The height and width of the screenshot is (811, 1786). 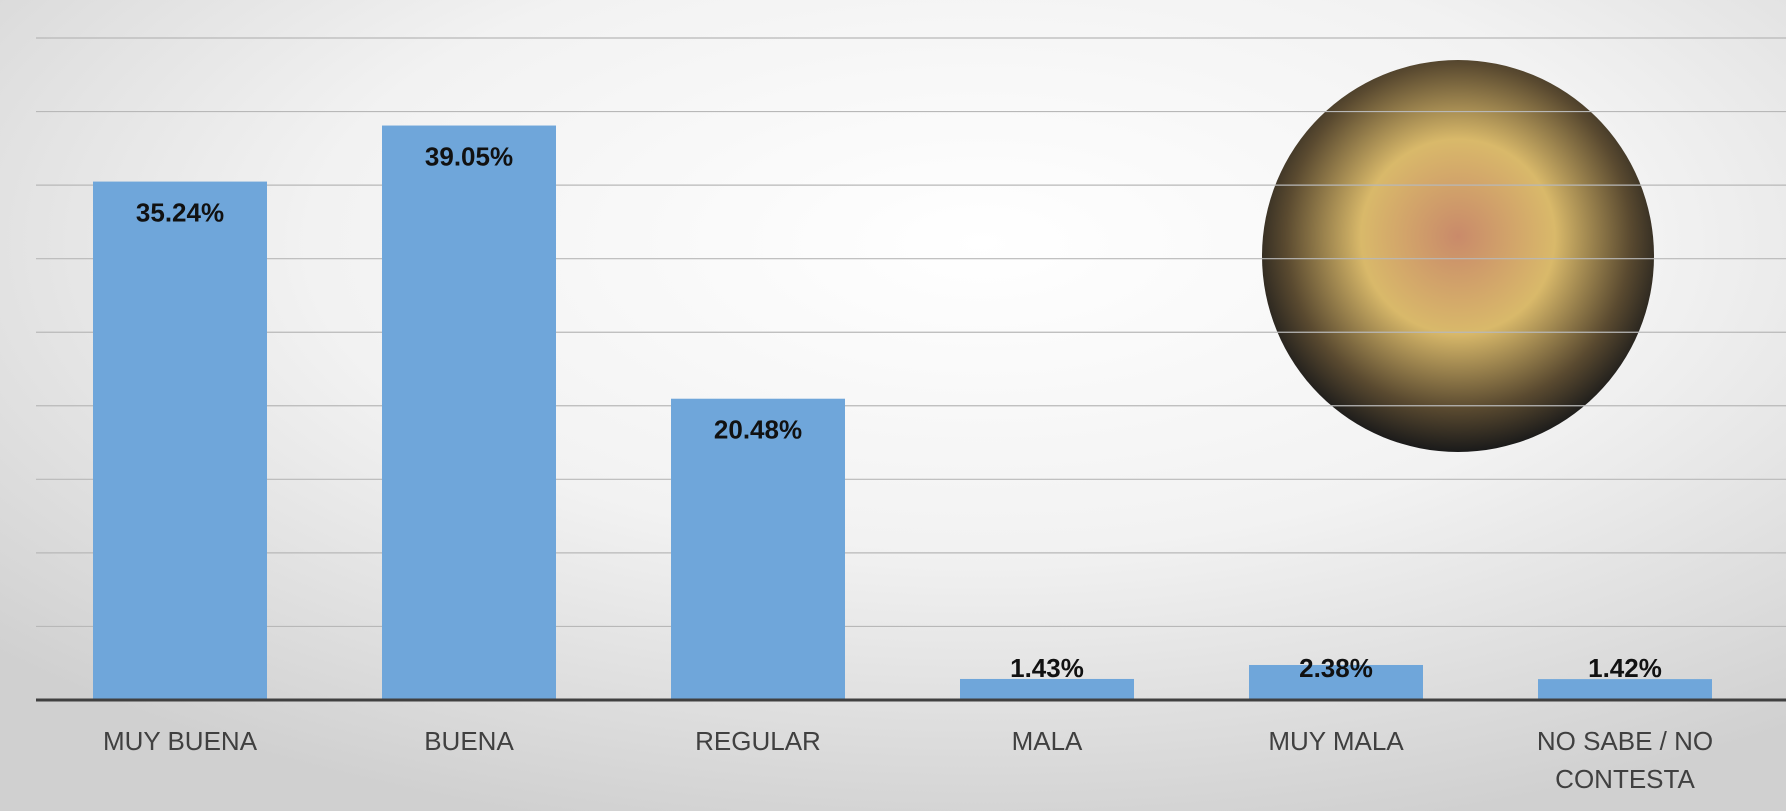 What do you see at coordinates (1047, 741) in the screenshot?
I see `x-tick-label: MALA` at bounding box center [1047, 741].